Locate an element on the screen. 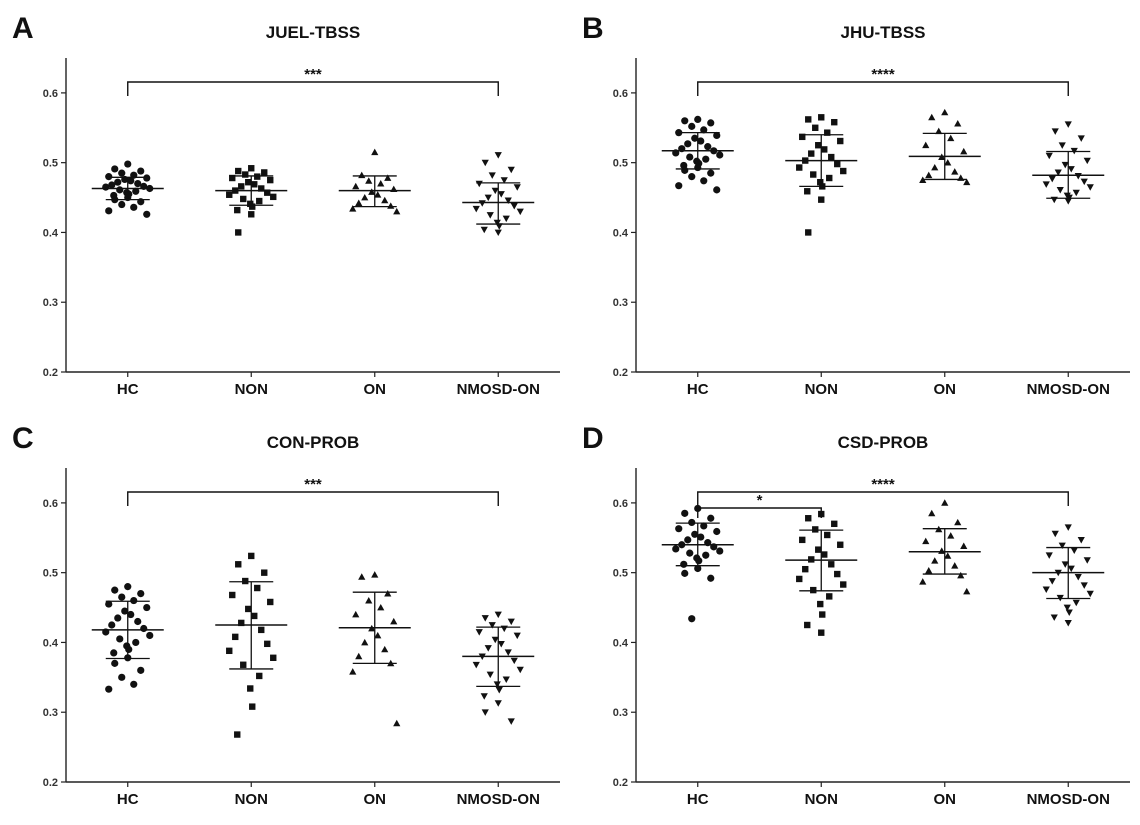 This screenshot has height=825, width=1140. significance-label: *** is located at coordinates (313, 74).